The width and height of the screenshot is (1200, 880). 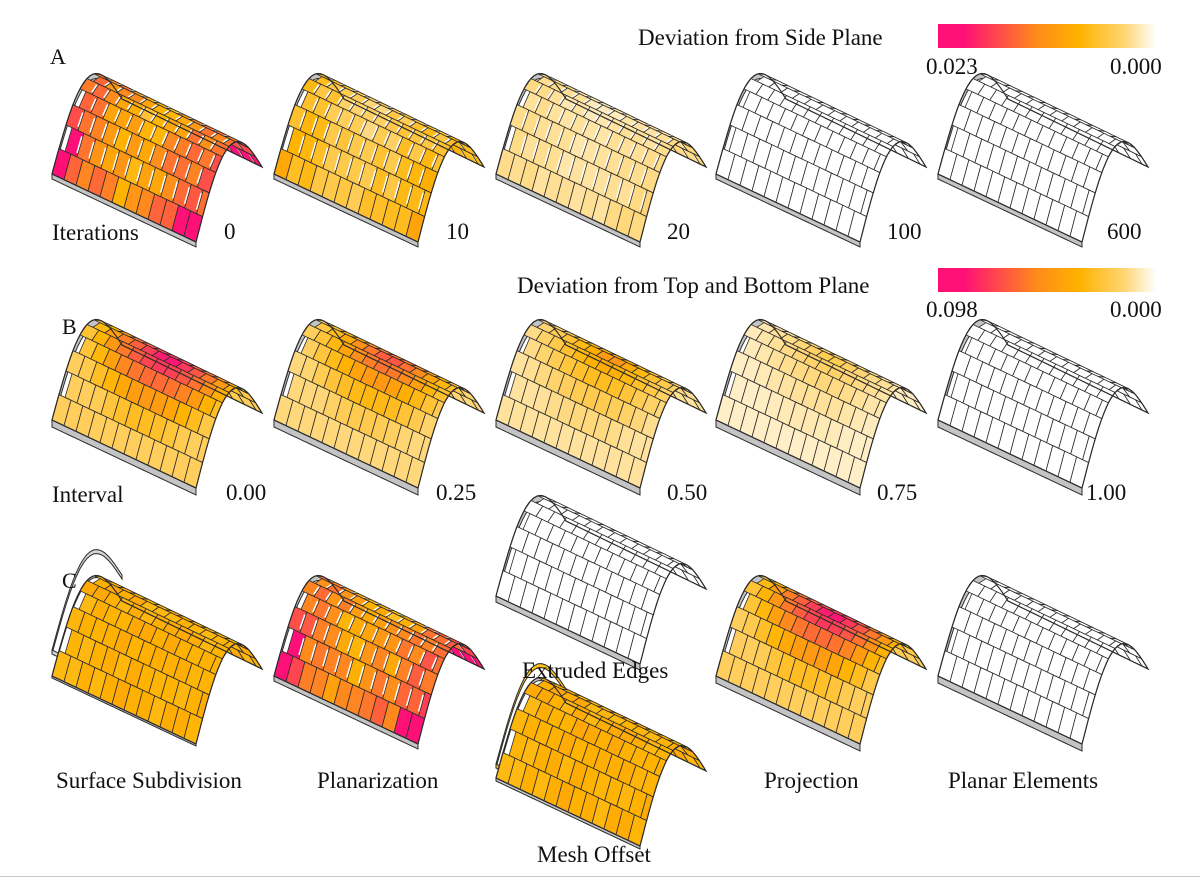 I want to click on panel-b-legend-title: Deviation from Top and Bottom Plane, so click(x=693, y=285).